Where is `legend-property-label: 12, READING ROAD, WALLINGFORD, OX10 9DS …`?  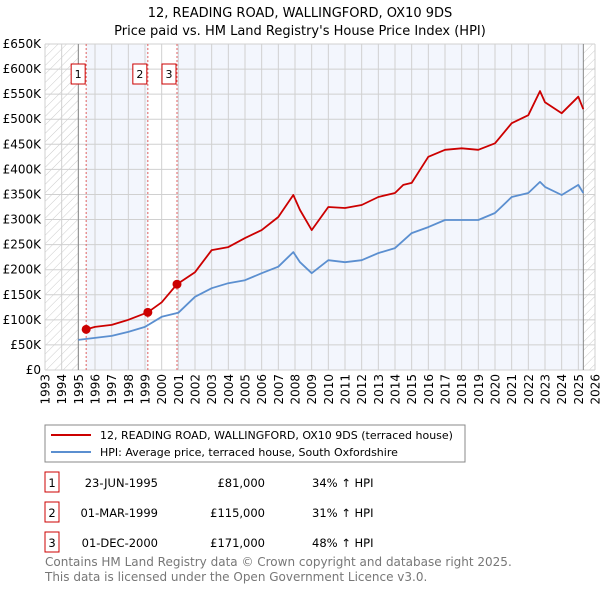
legend-property-label: 12, READING ROAD, WALLINGFORD, OX10 9DS … is located at coordinates (276, 435).